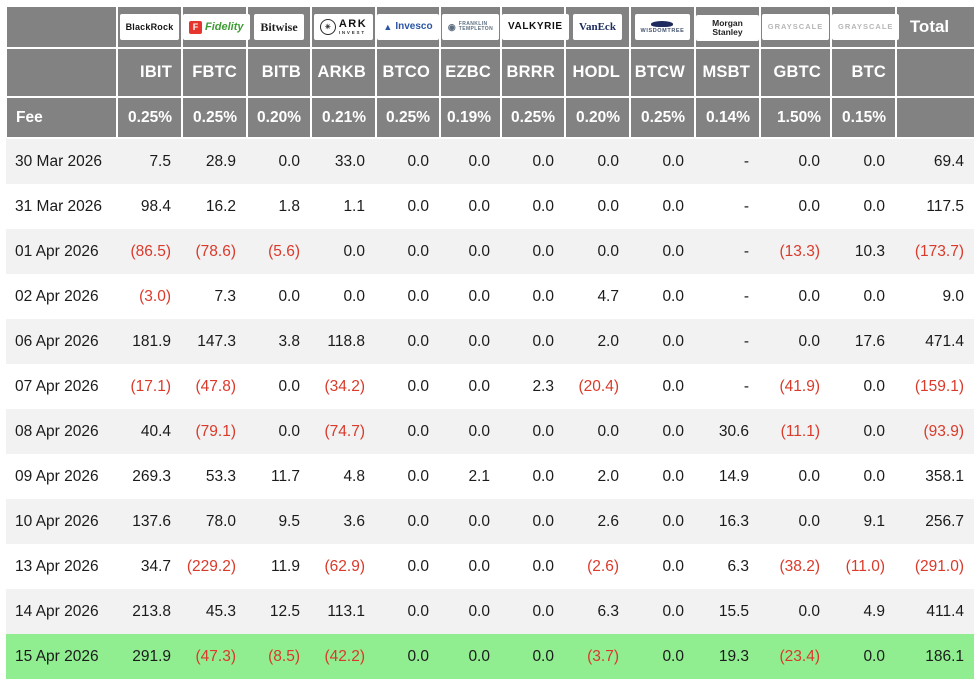 The width and height of the screenshot is (974, 688). I want to click on value-arkb: 1.1, so click(354, 206).